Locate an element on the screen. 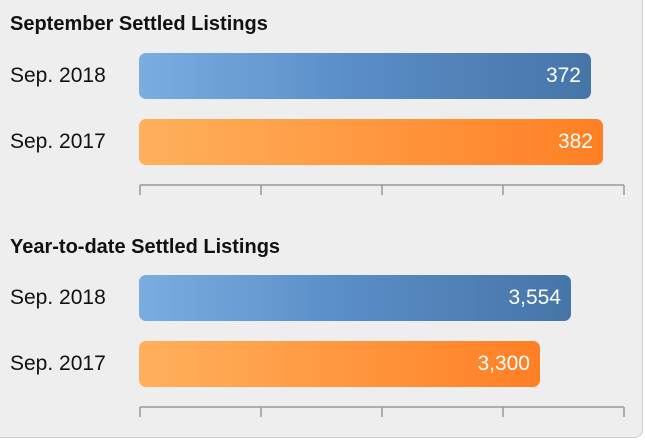  chart-title-september: September Settled Listings is located at coordinates (139, 24).